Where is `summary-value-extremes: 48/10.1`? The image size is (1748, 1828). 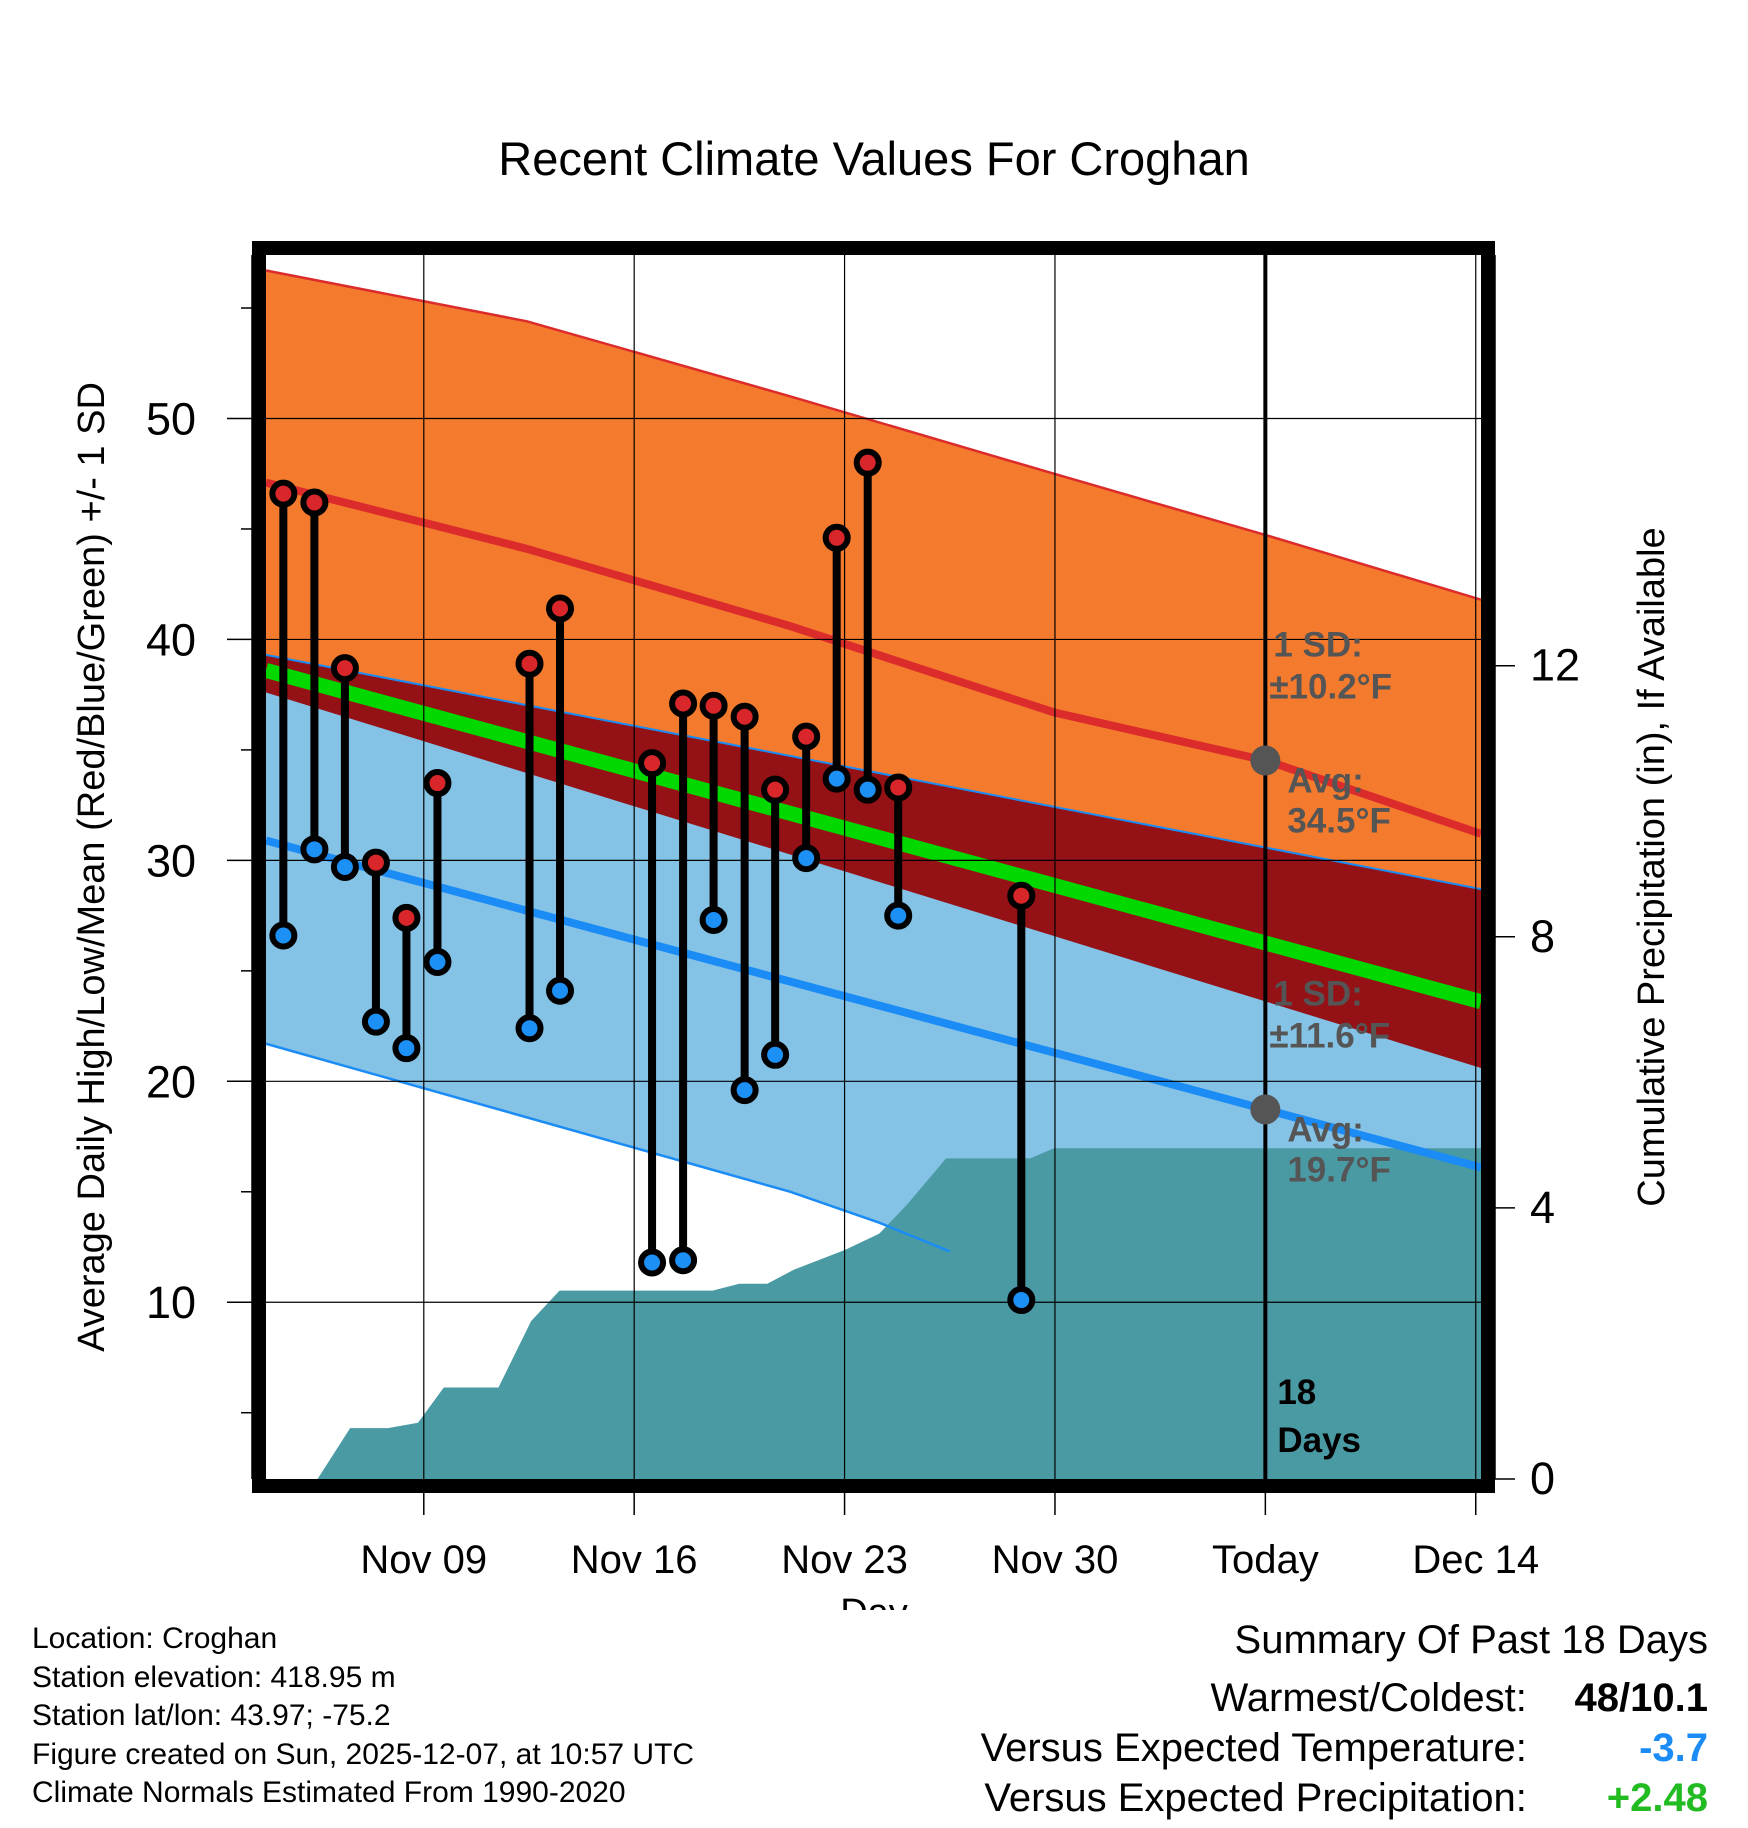
summary-value-extremes: 48/10.1 is located at coordinates (1641, 1698).